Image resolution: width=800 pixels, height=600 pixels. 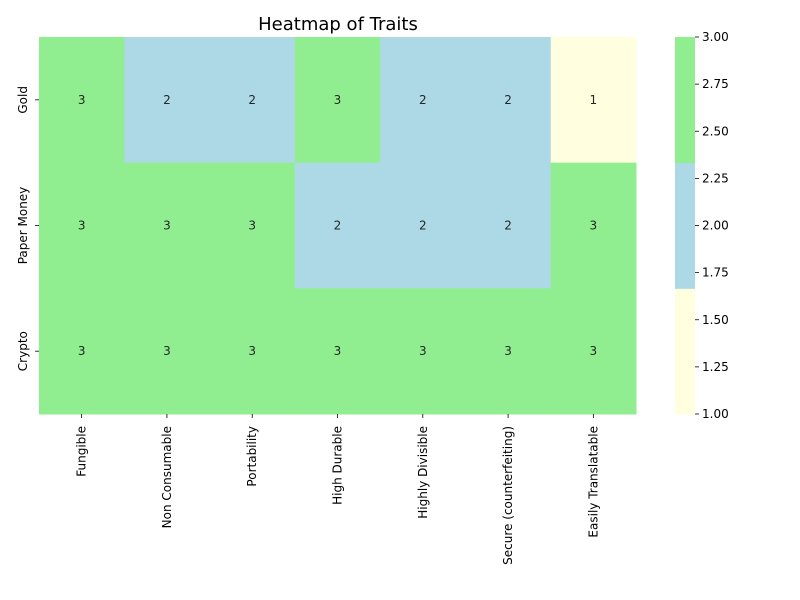 I want to click on colorbar-tick-label: 2.50, so click(x=715, y=131).